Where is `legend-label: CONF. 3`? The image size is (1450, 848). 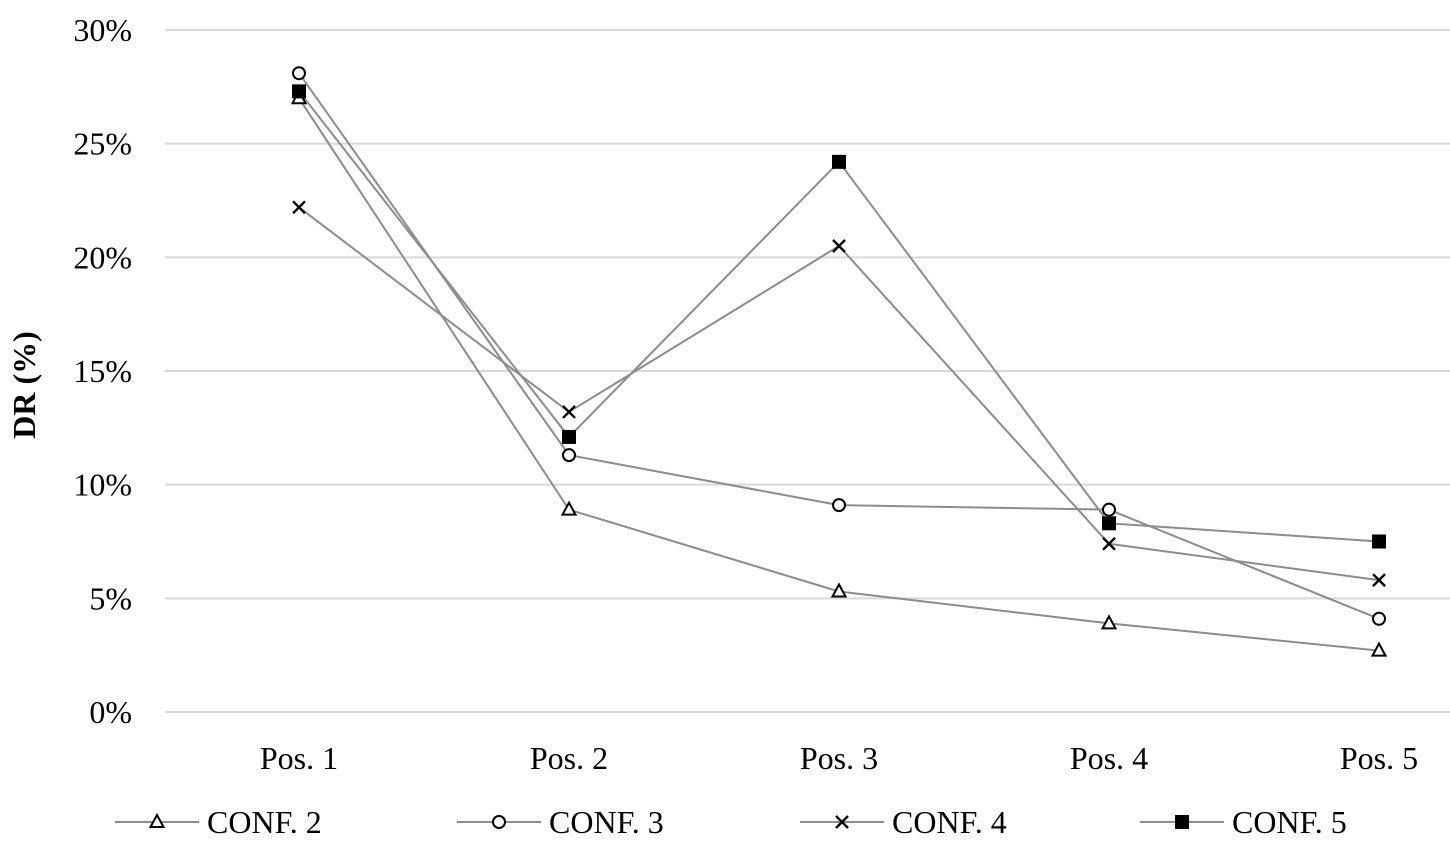
legend-label: CONF. 3 is located at coordinates (606, 822).